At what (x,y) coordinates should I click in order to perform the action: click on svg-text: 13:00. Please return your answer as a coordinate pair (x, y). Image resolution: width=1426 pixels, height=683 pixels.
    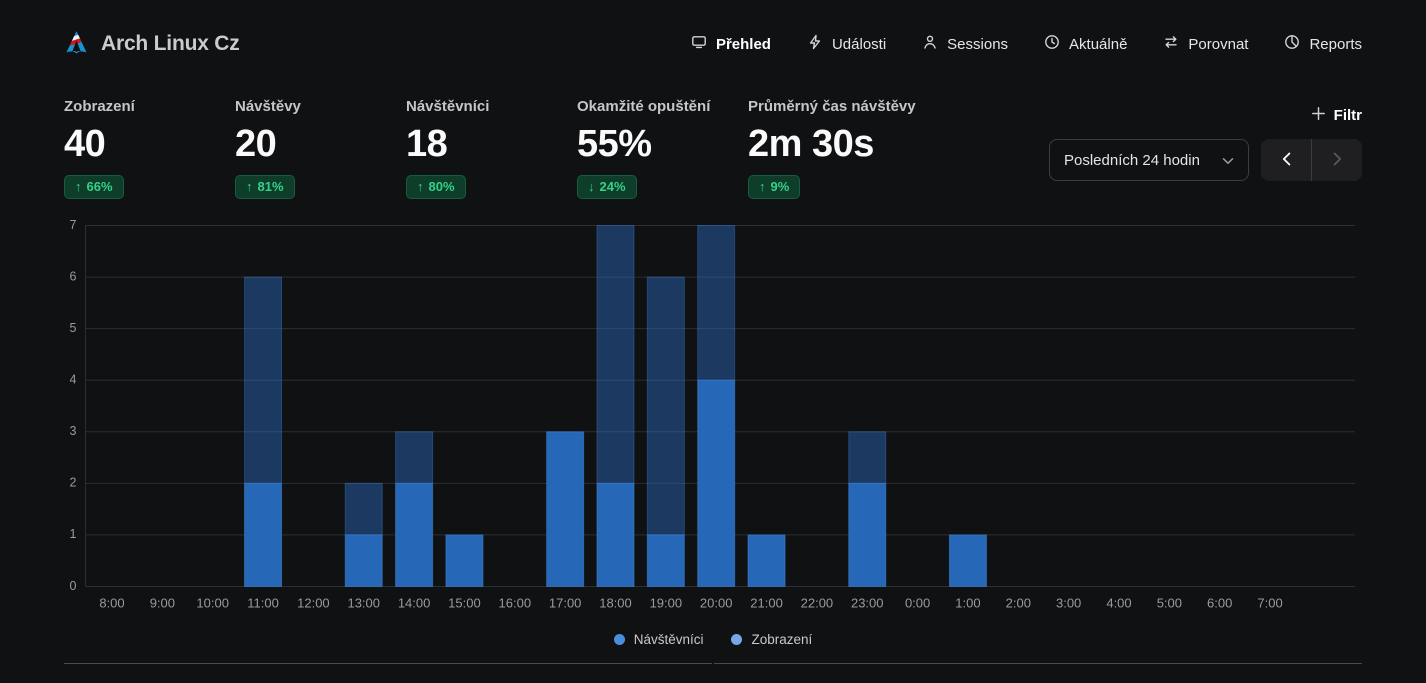
    Looking at the image, I should click on (363, 603).